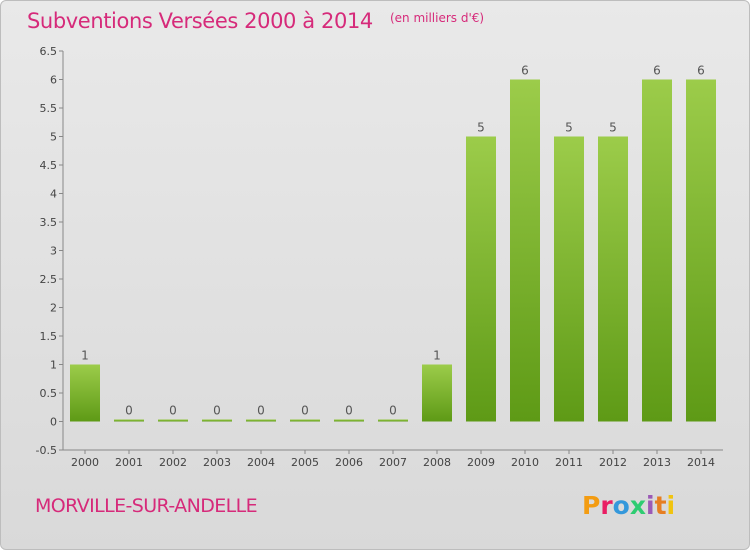 This screenshot has height=550, width=750. I want to click on y-tick-label: 5.5, so click(49, 108).